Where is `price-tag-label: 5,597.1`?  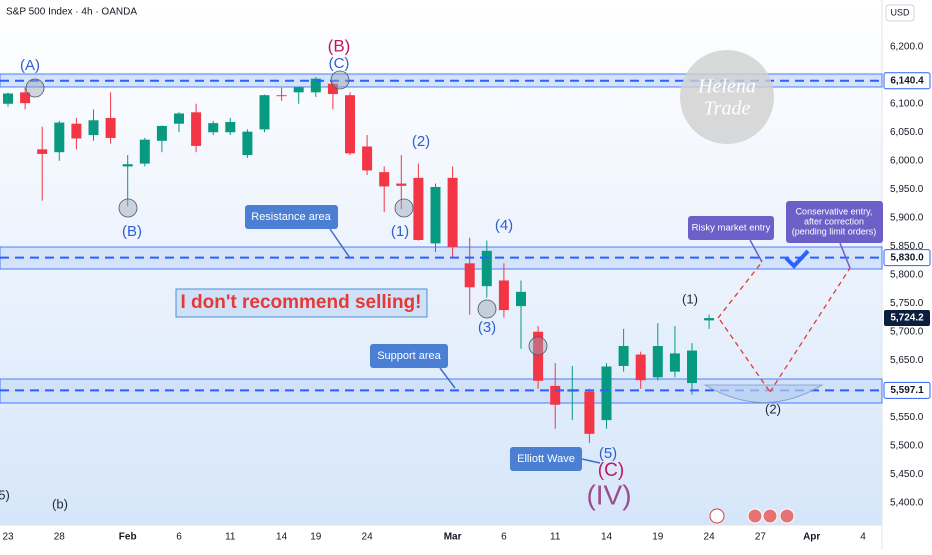 price-tag-label: 5,597.1 is located at coordinates (907, 390).